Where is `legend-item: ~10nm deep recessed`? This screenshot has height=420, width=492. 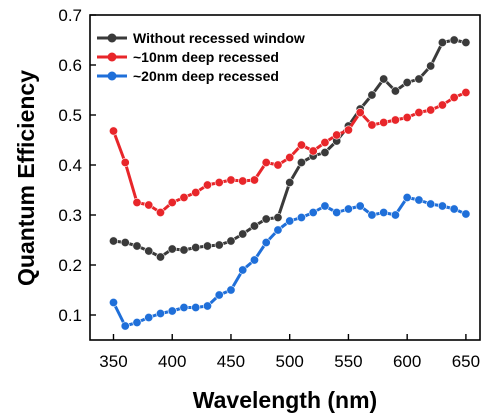 legend-item: ~10nm deep recessed is located at coordinates (188, 57).